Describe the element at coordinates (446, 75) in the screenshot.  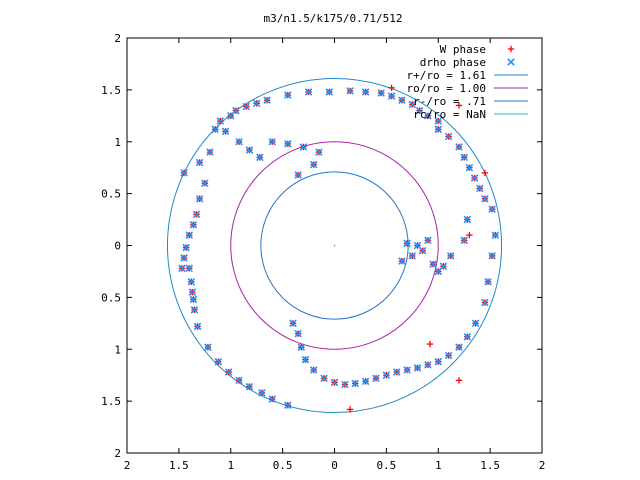
I see `legend-label: r+/ro = 1.61` at that location.